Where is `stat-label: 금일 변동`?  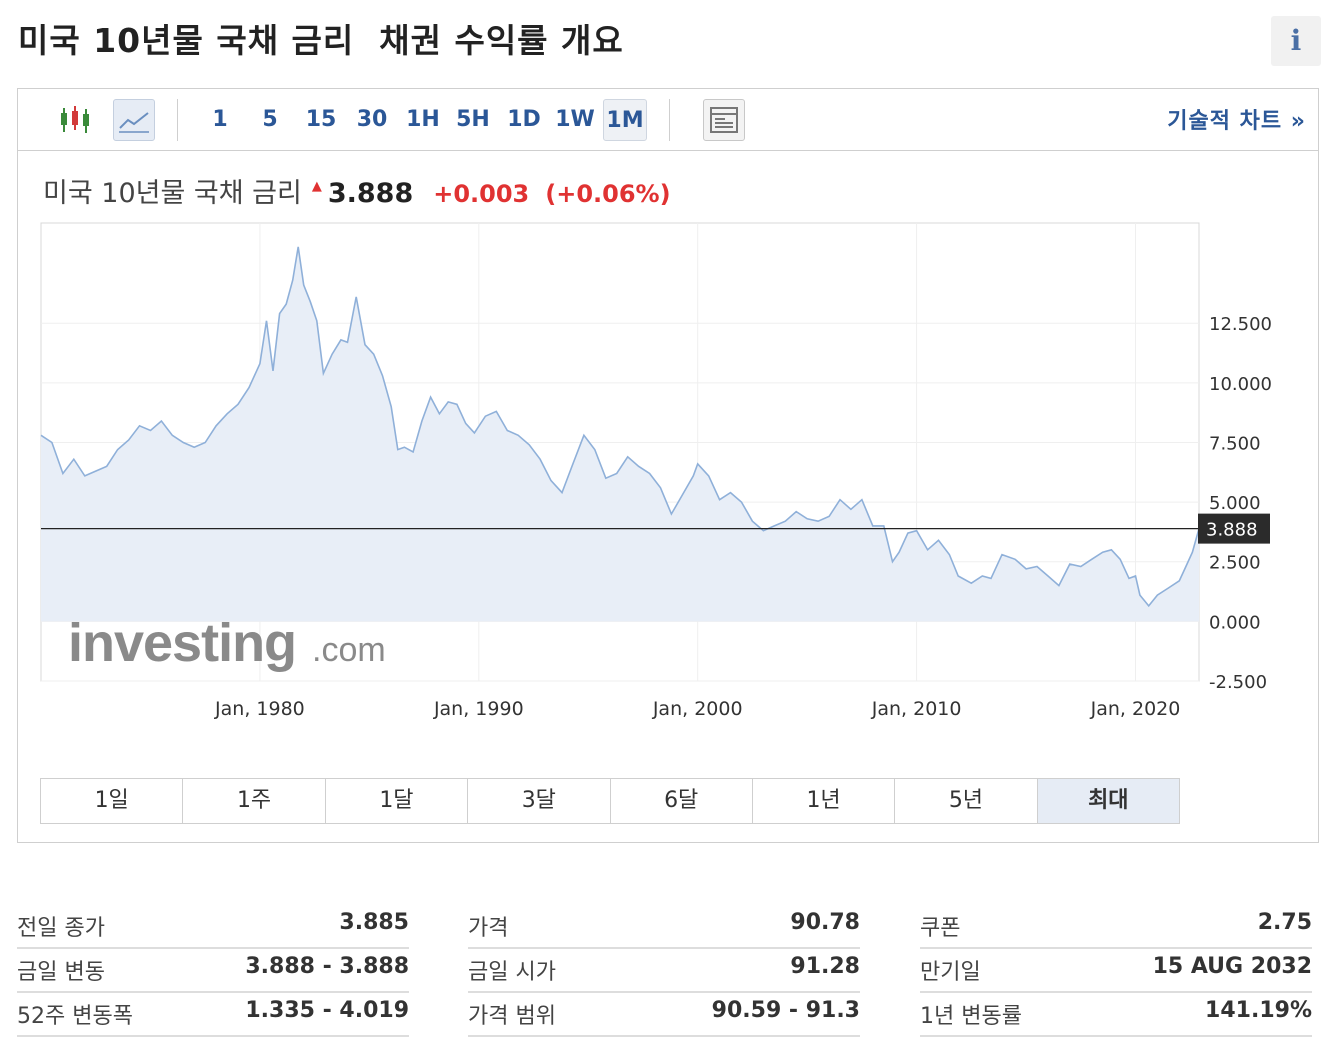
stat-label: 금일 변동 is located at coordinates (61, 972).